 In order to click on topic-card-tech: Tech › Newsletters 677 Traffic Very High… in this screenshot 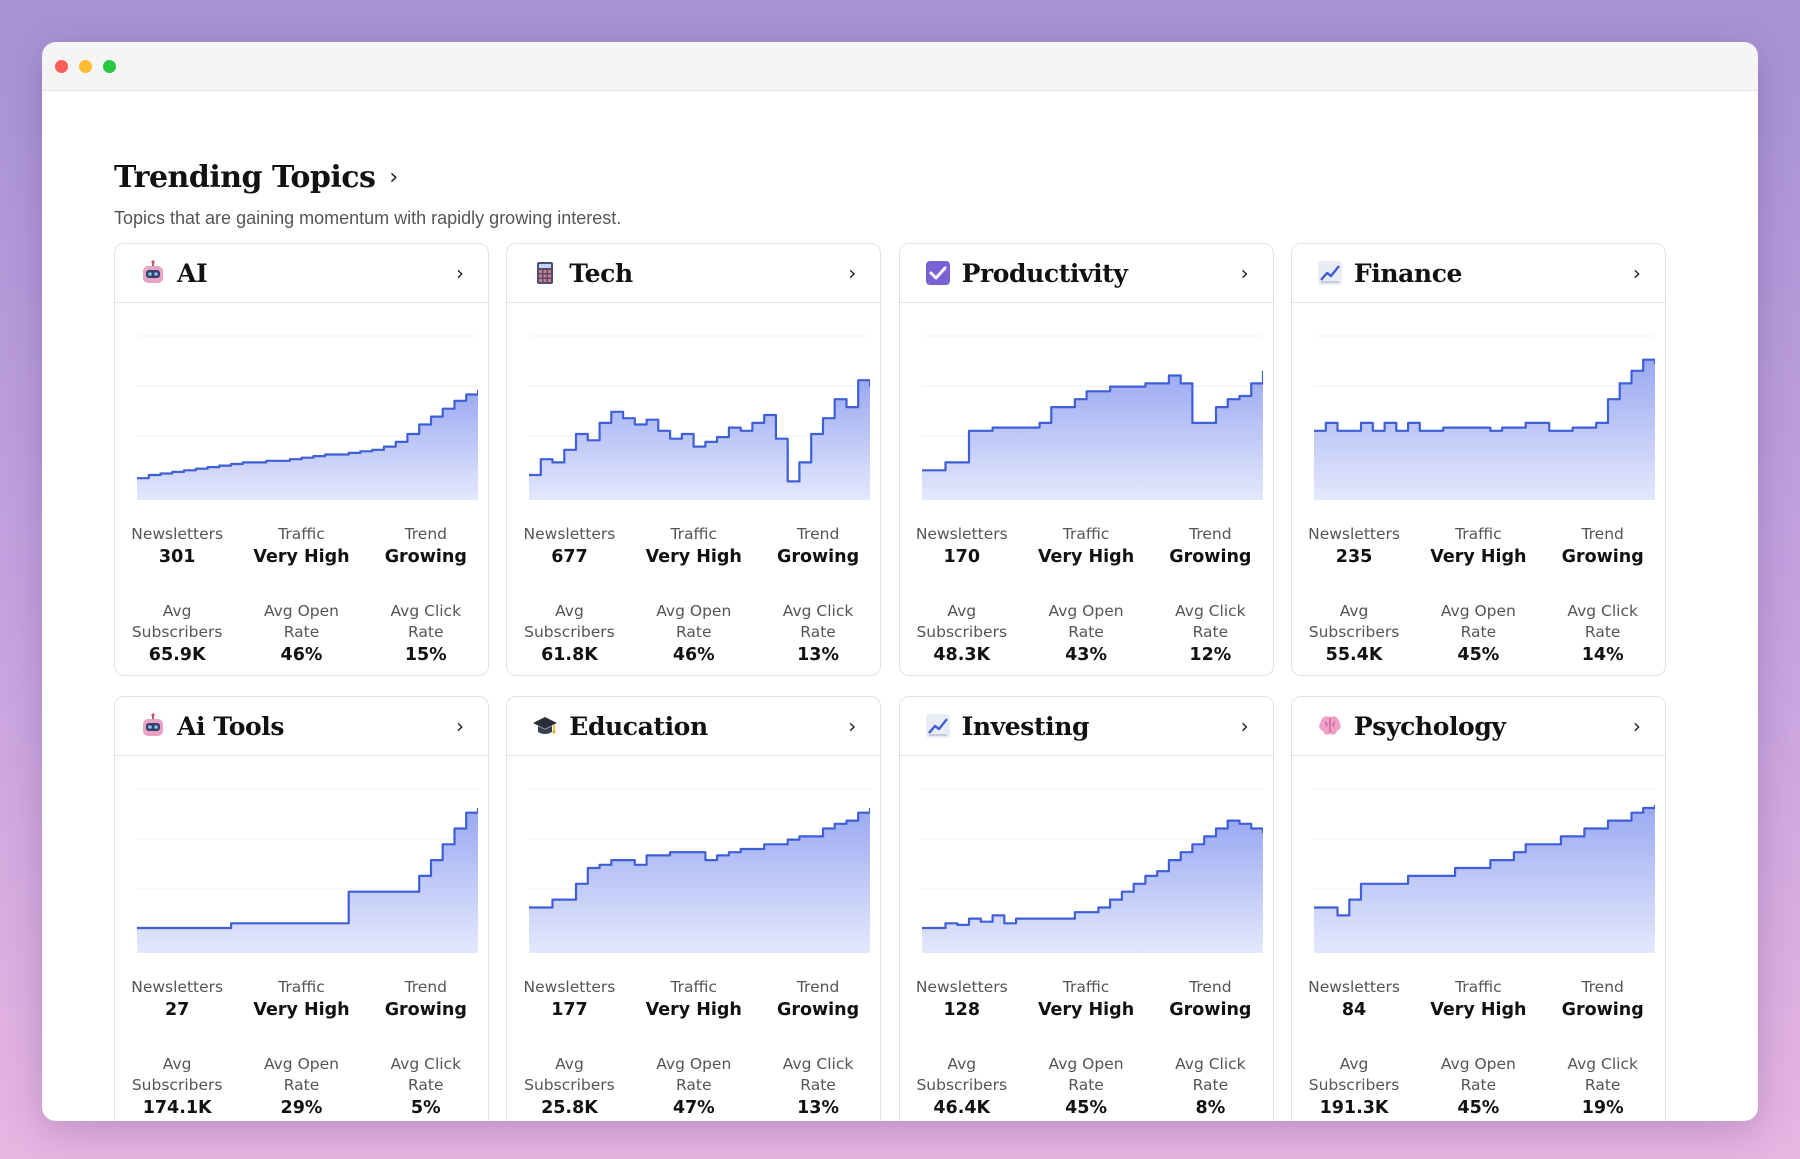, I will do `click(694, 459)`.